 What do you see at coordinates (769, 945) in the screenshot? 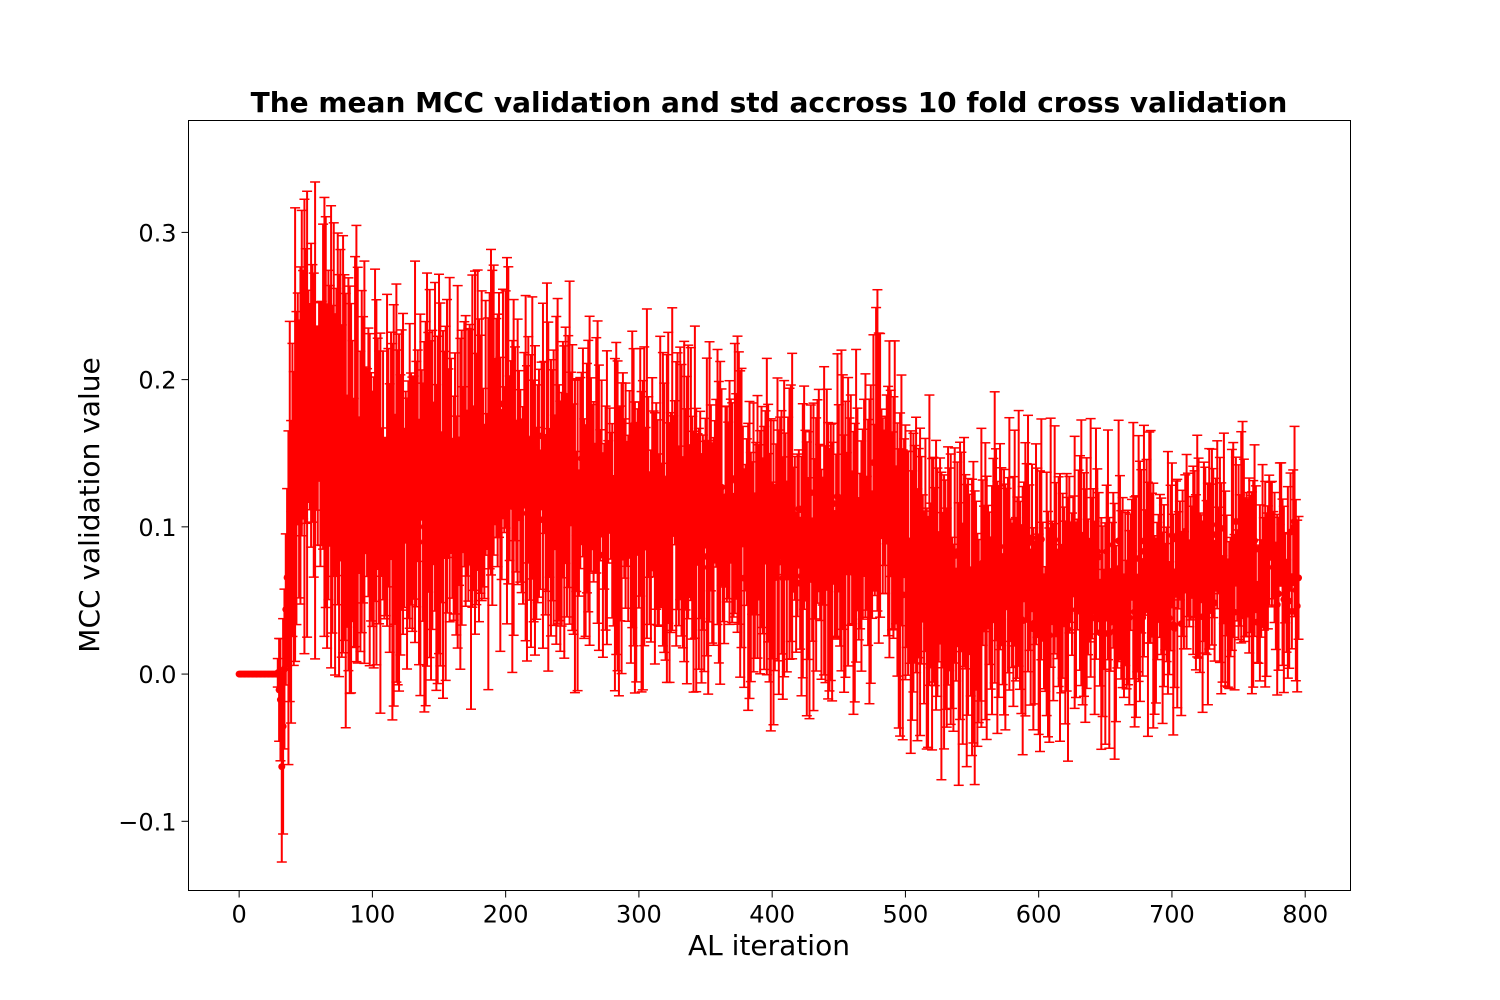
I see `x-axis-label: AL iteration` at bounding box center [769, 945].